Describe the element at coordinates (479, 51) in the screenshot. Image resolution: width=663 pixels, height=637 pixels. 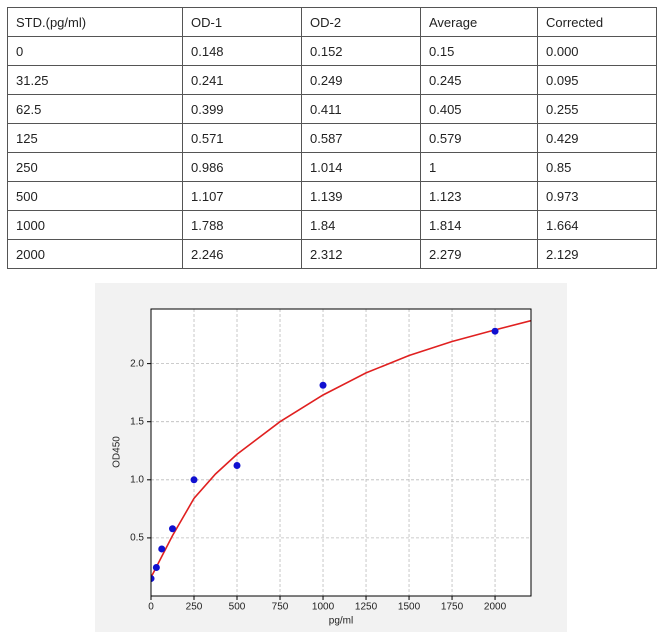
I see `cell: 0.15` at that location.